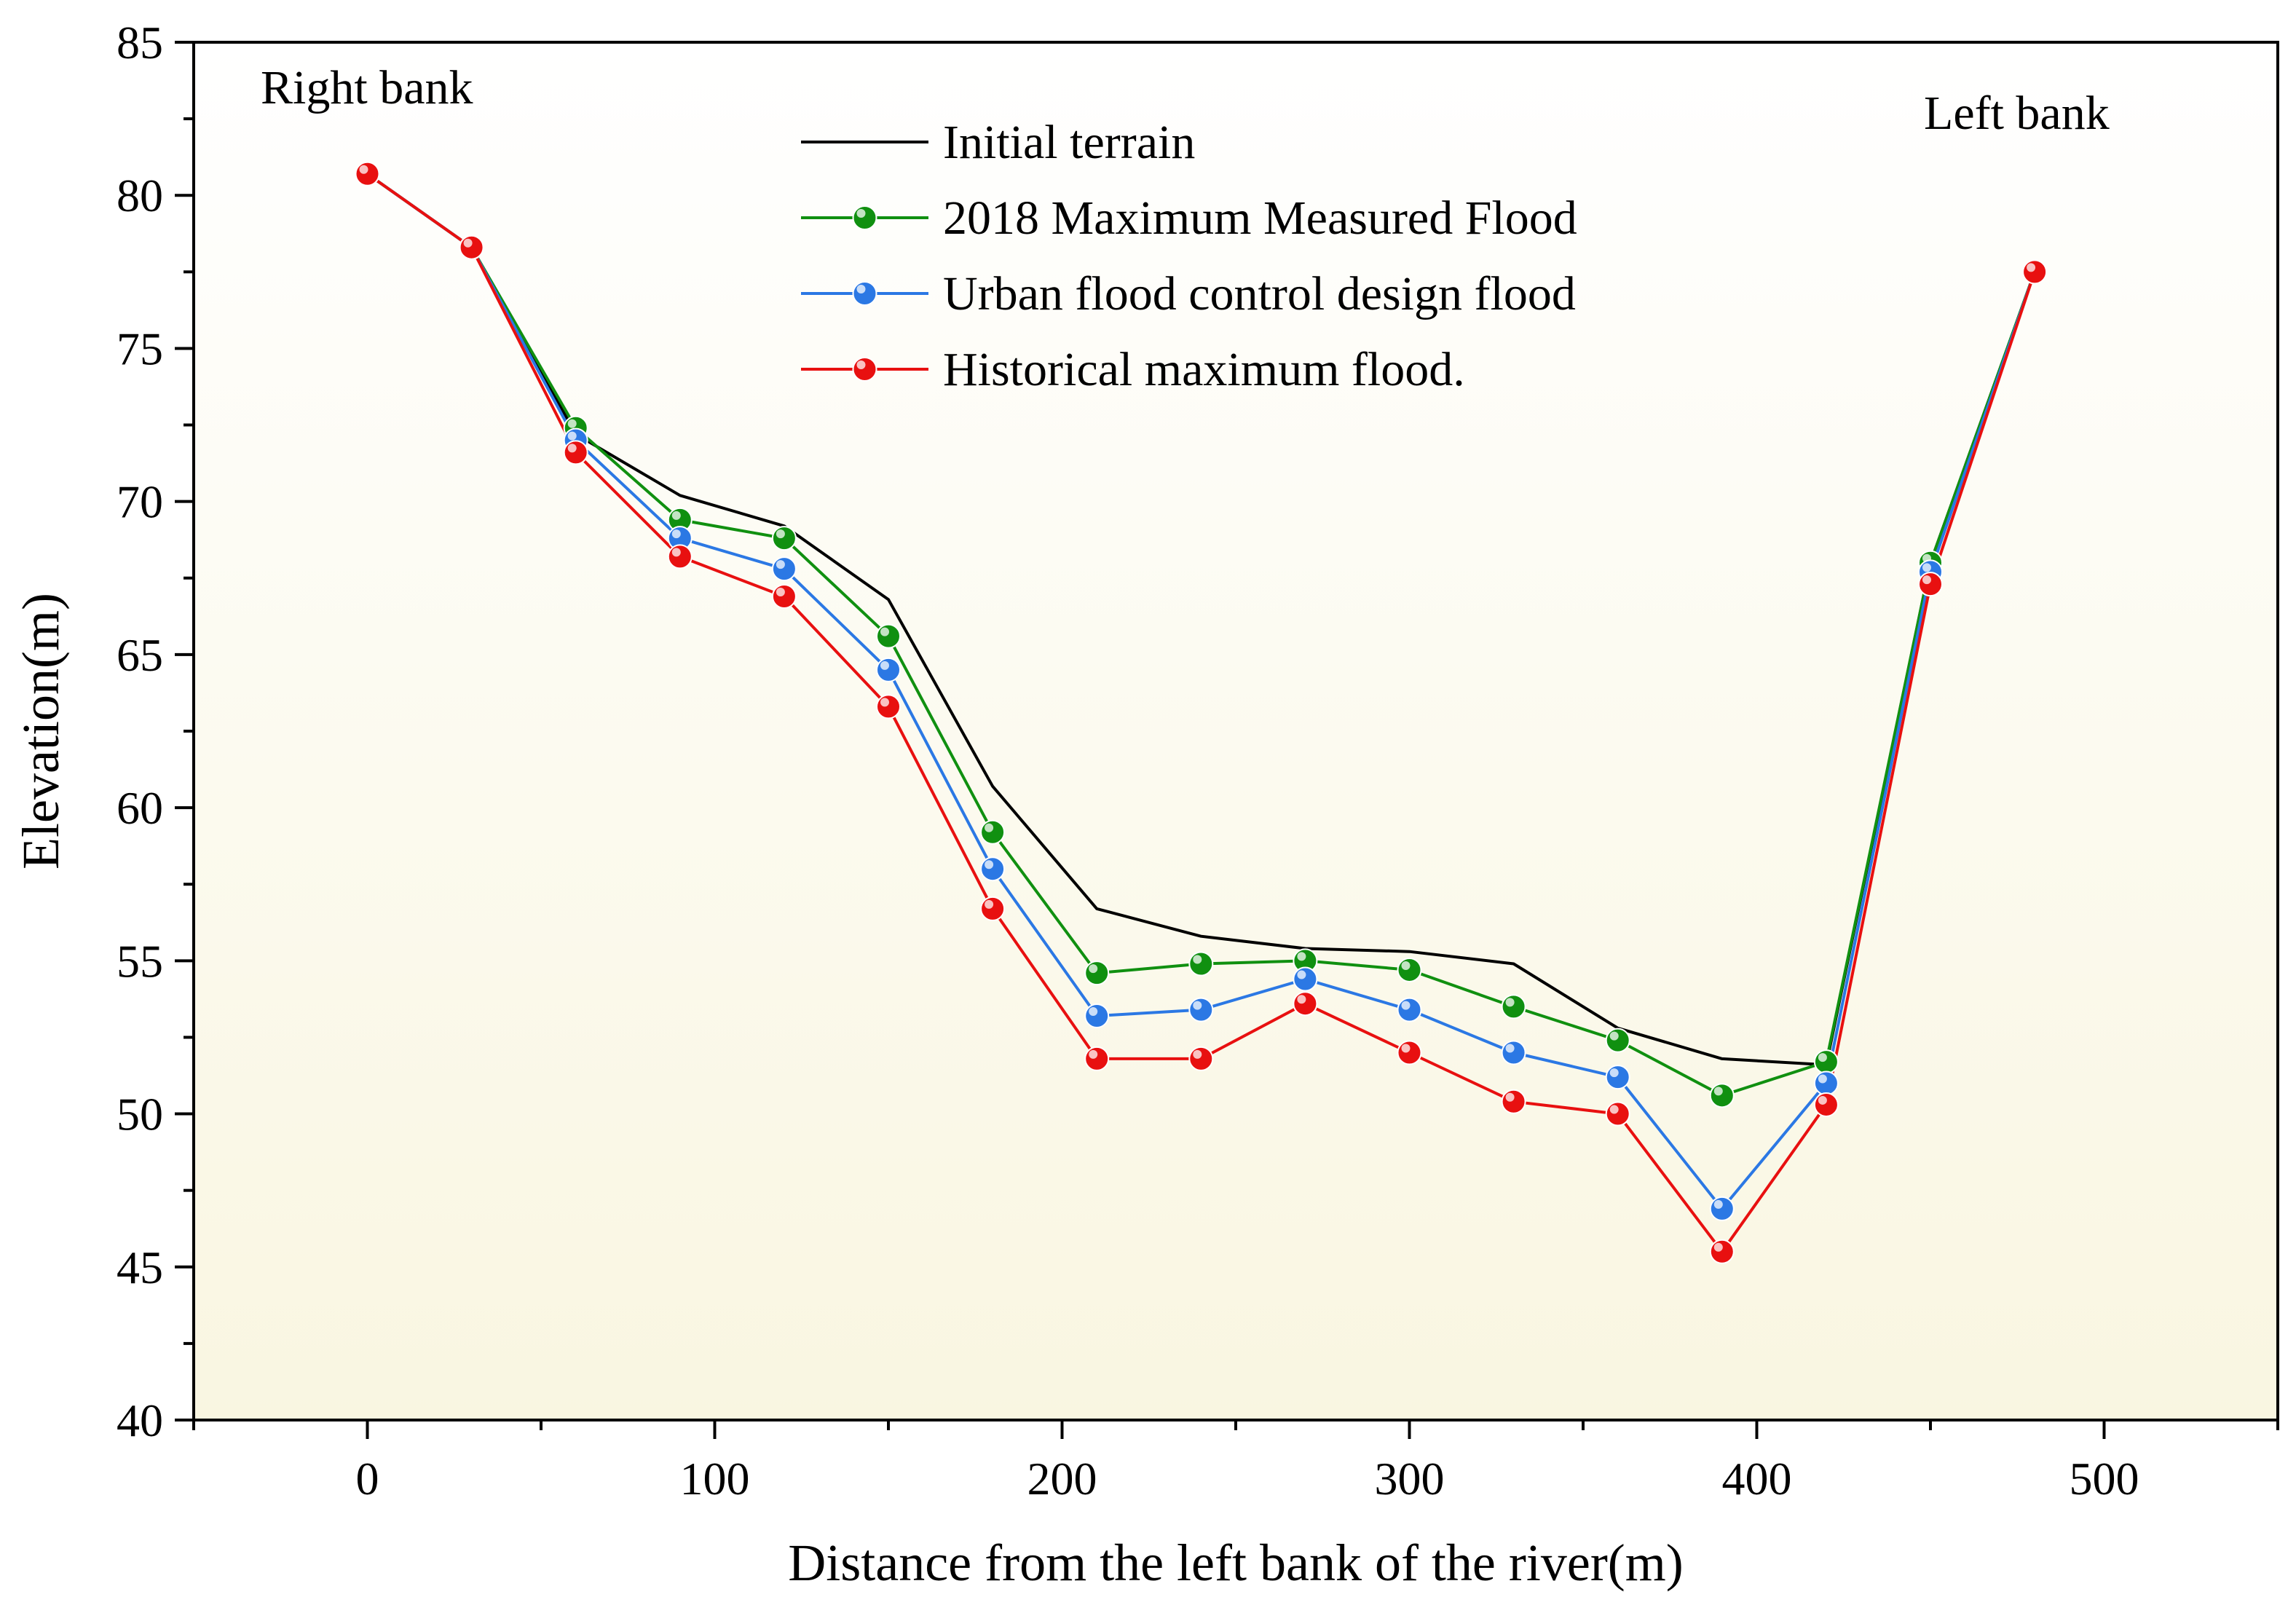 This screenshot has width=2296, height=1605. Describe the element at coordinates (140, 502) in the screenshot. I see `y-tick-label: 70` at that location.